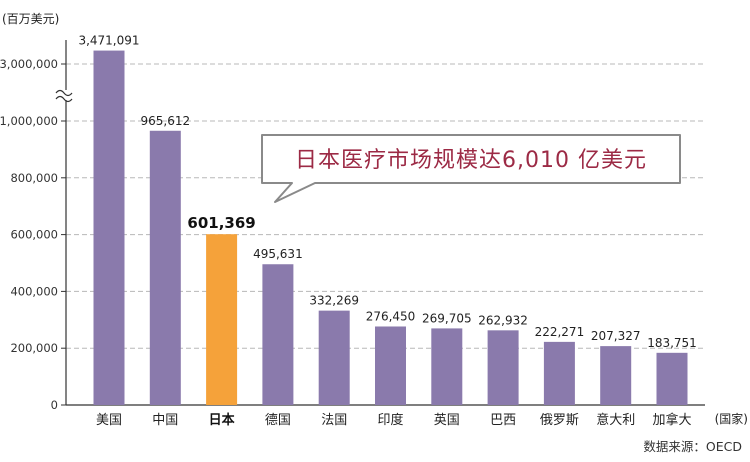 This screenshot has width=750, height=462. What do you see at coordinates (29, 121) in the screenshot?
I see `y-tick-label: 1,000,000` at bounding box center [29, 121].